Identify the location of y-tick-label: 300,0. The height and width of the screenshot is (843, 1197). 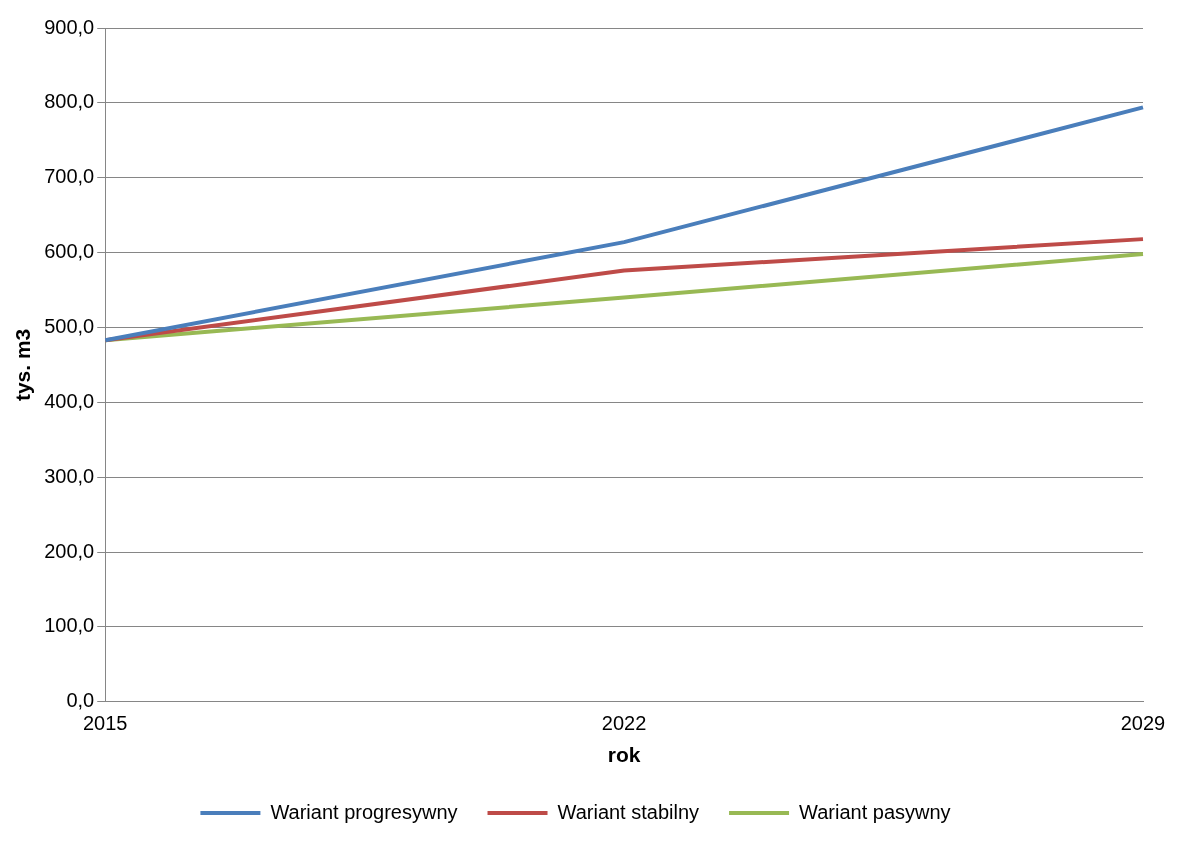
(69, 475).